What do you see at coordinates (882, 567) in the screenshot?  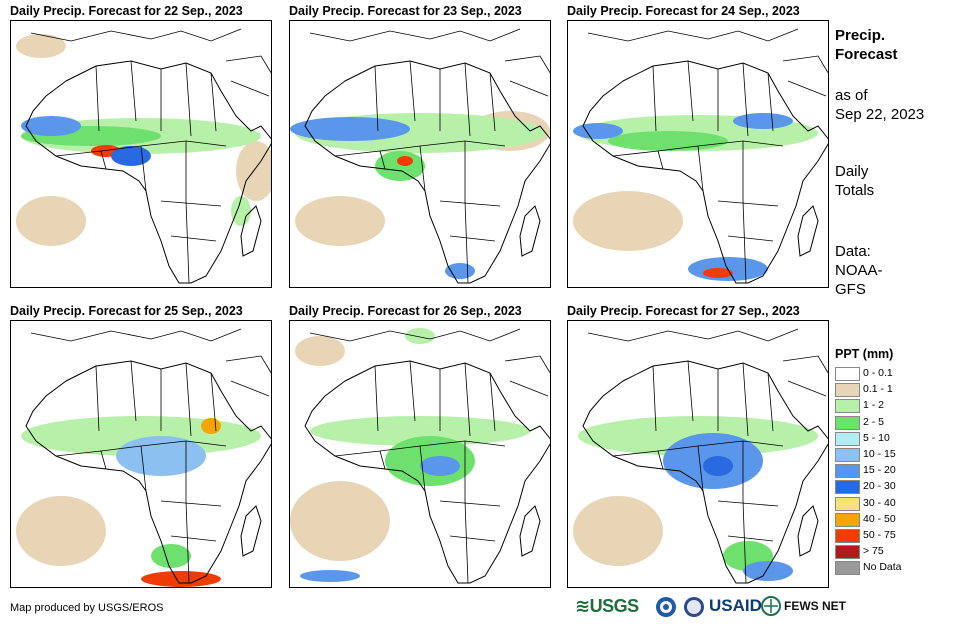 I see `legend-label: No Data` at bounding box center [882, 567].